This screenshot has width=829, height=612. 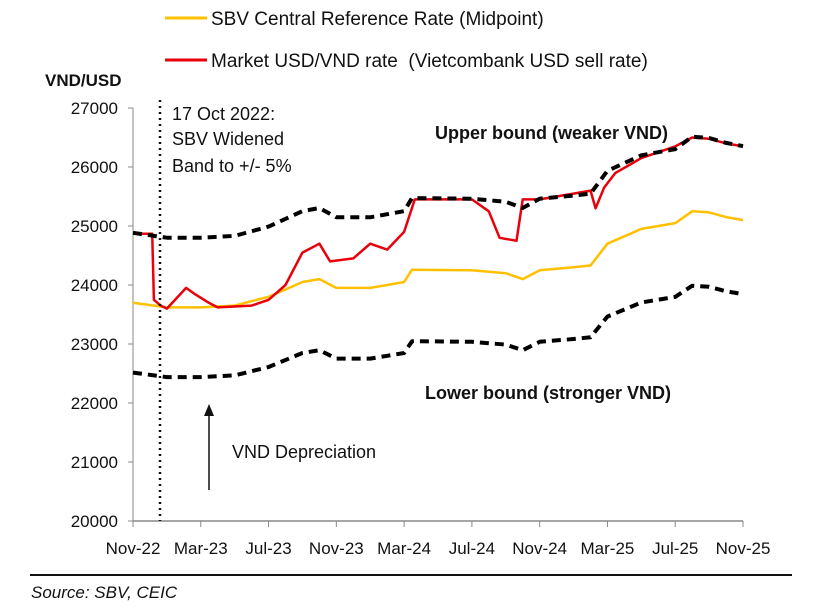 What do you see at coordinates (438, 259) in the screenshot?
I see `series-line-midpoint` at bounding box center [438, 259].